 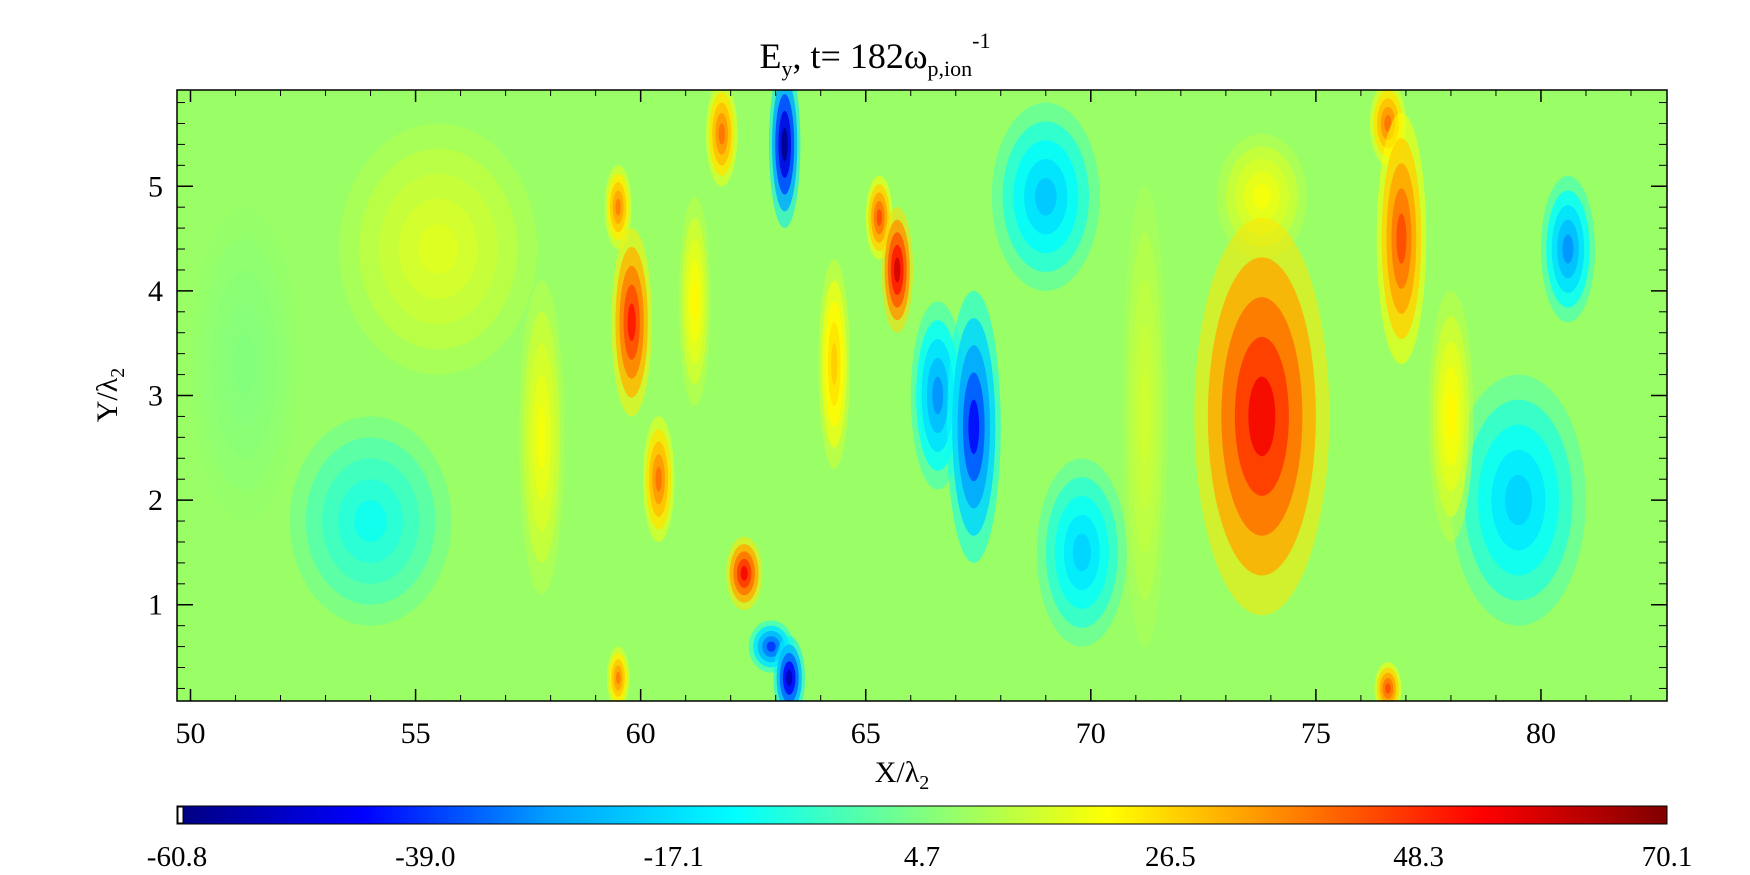 I want to click on x-tick-label: 50, so click(x=191, y=733).